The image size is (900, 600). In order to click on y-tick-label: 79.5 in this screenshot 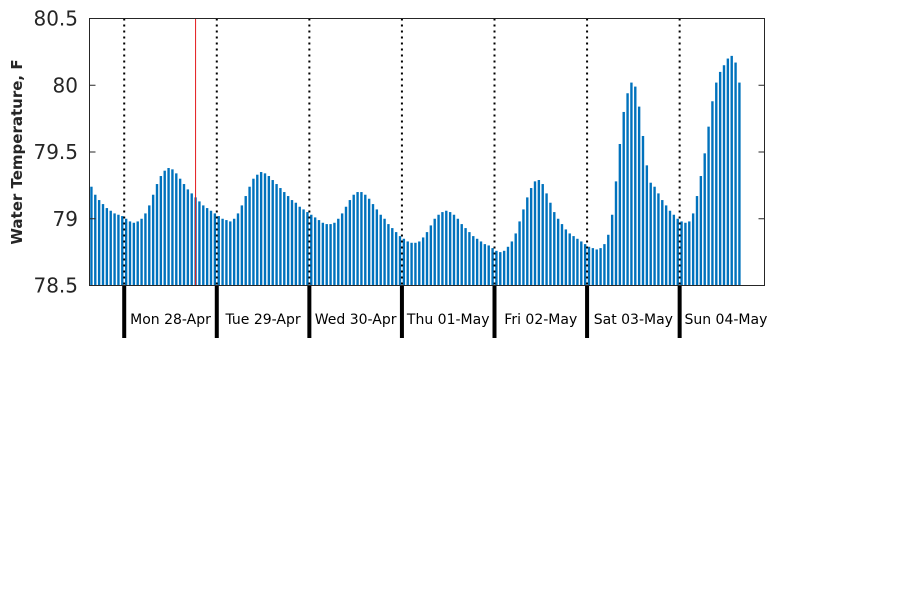, I will do `click(55, 152)`.